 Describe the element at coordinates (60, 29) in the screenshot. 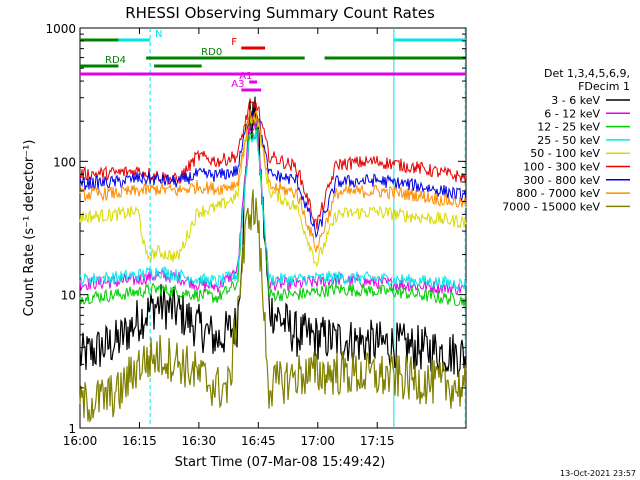

I see `y-tick-label-3: 1000` at that location.